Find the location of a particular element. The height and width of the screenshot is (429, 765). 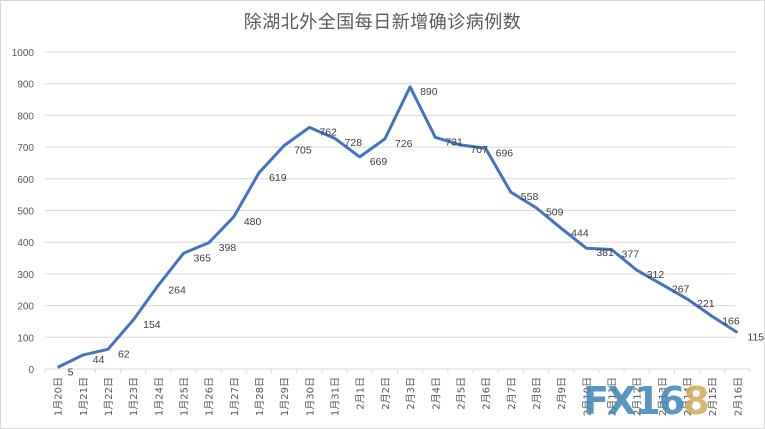

x-tick-label: 2月3日 is located at coordinates (411, 393).